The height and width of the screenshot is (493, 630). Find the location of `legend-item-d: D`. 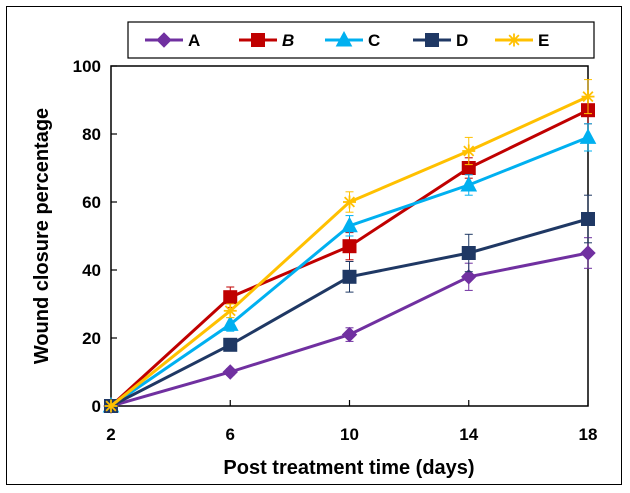

legend-item-d: D is located at coordinates (440, 40).